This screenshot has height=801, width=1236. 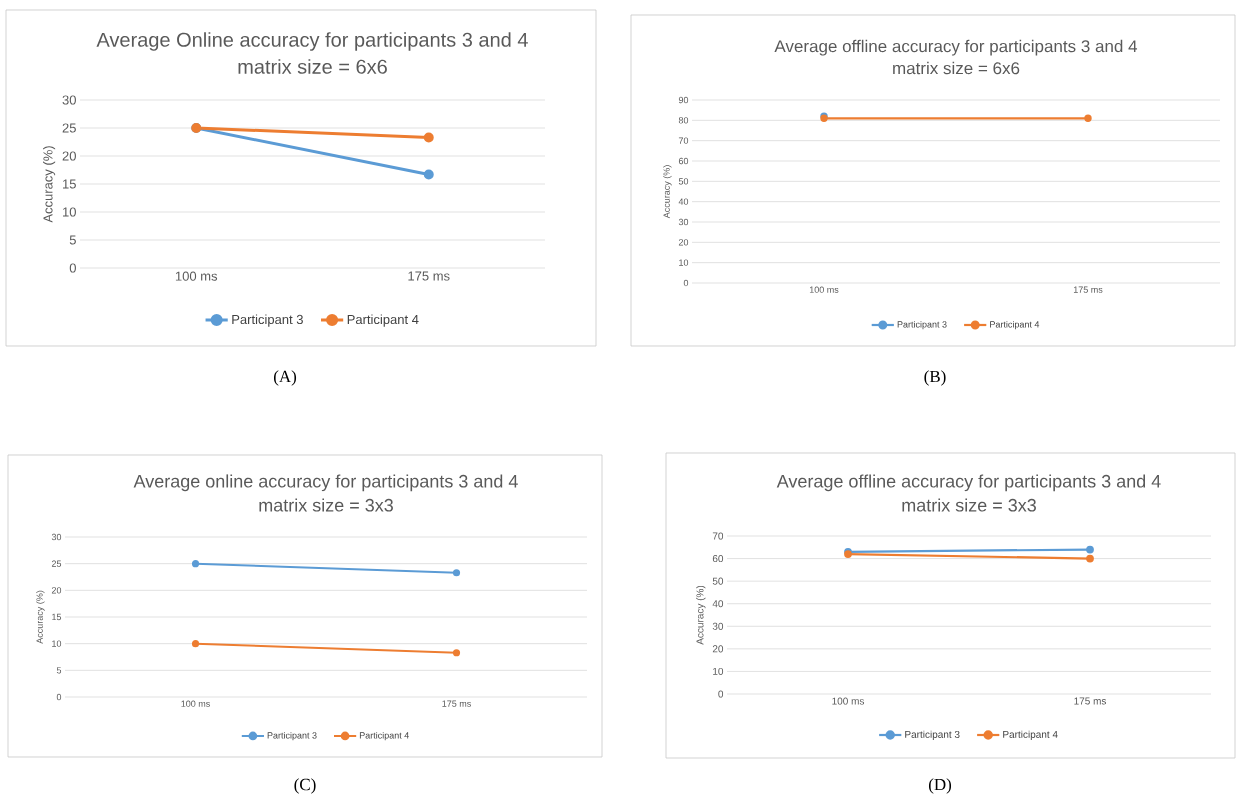 I want to click on text: (B), so click(x=935, y=378).